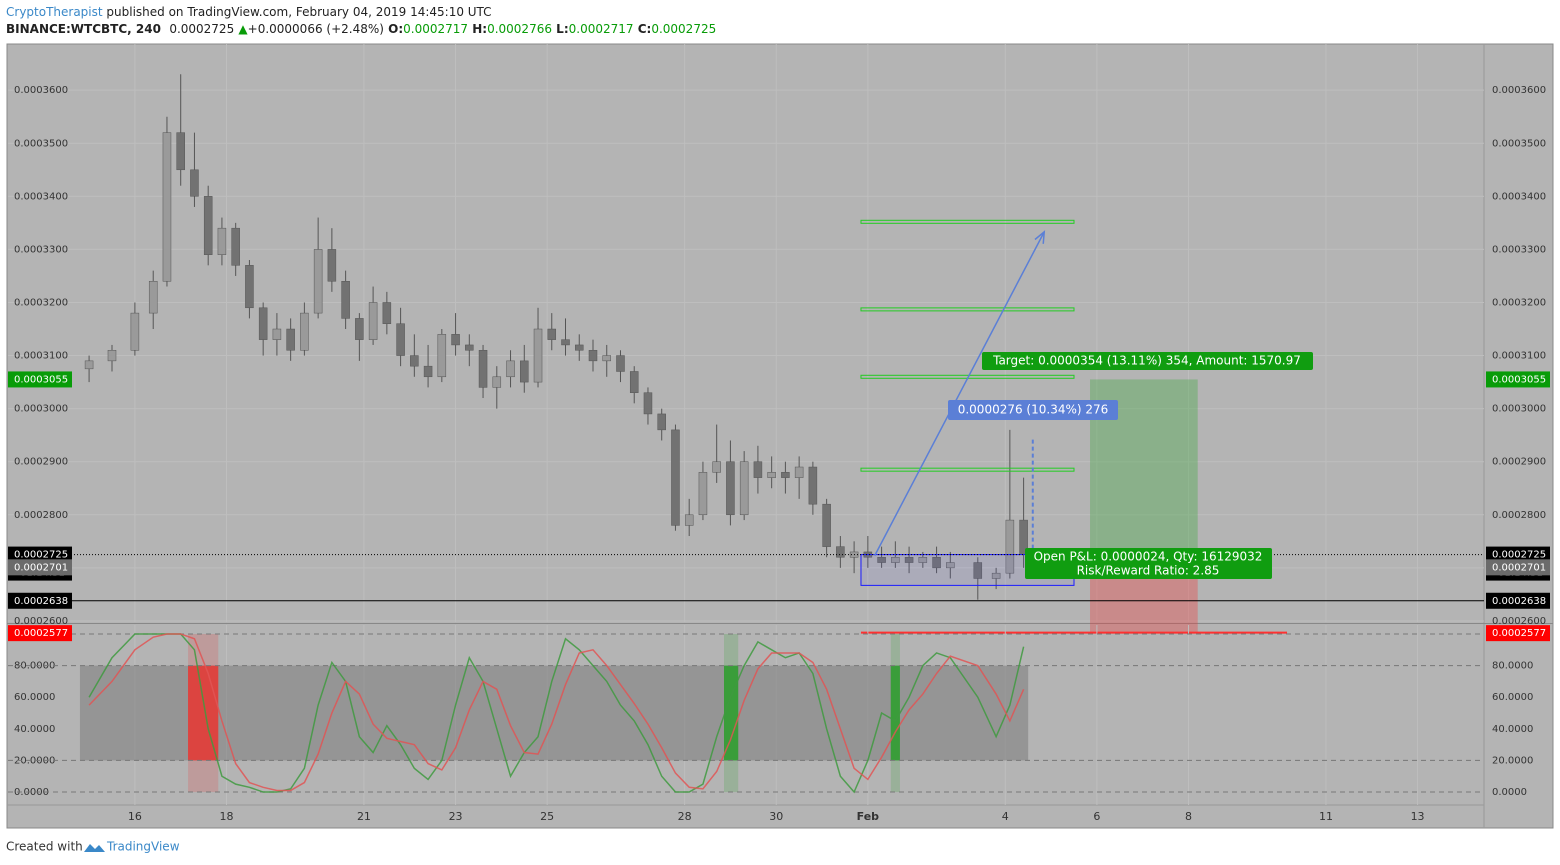 This screenshot has height=865, width=1560. What do you see at coordinates (94, 848) in the screenshot?
I see `logo` at bounding box center [94, 848].